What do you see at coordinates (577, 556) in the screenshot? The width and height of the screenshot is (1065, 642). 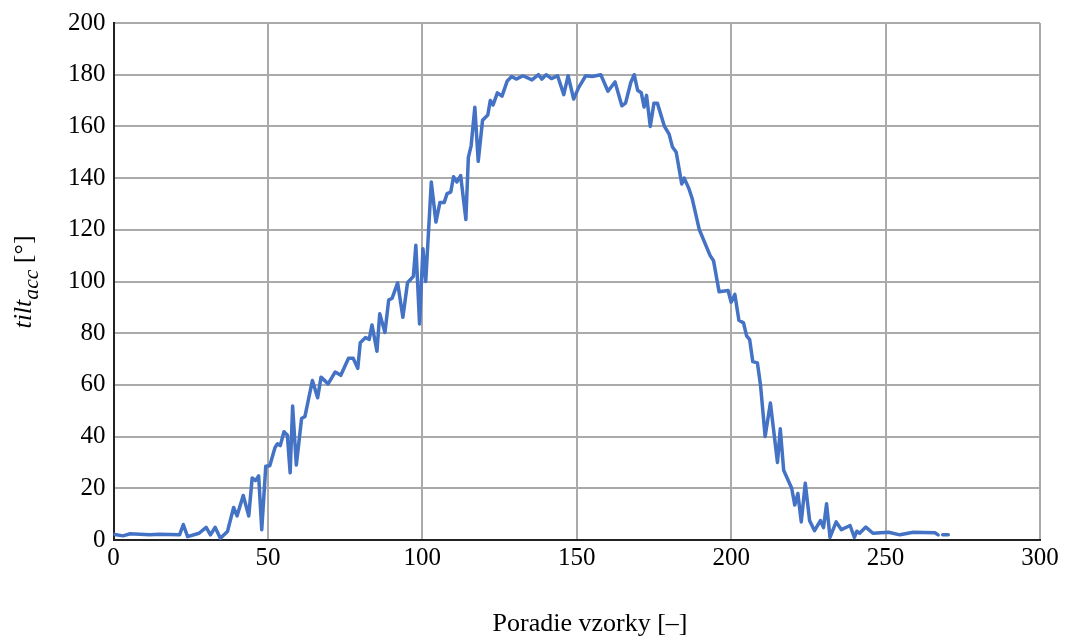 I see `x-tick-label: 150` at bounding box center [577, 556].